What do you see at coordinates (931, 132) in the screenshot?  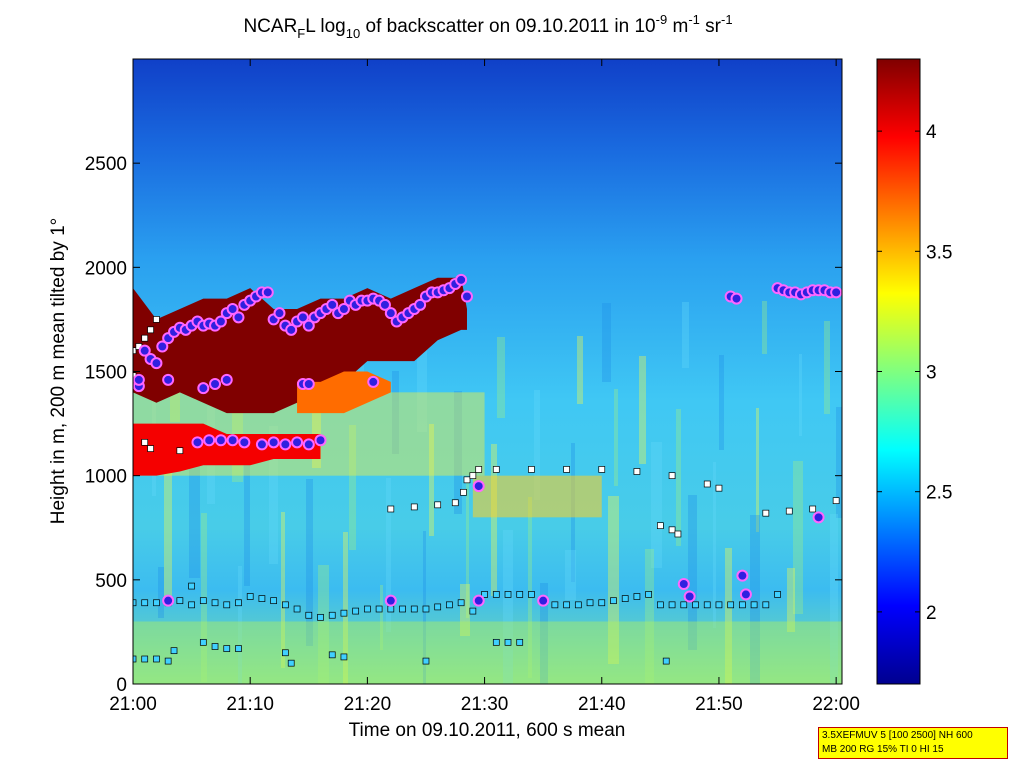 I see `colorbar-tick-label: 4` at bounding box center [931, 132].